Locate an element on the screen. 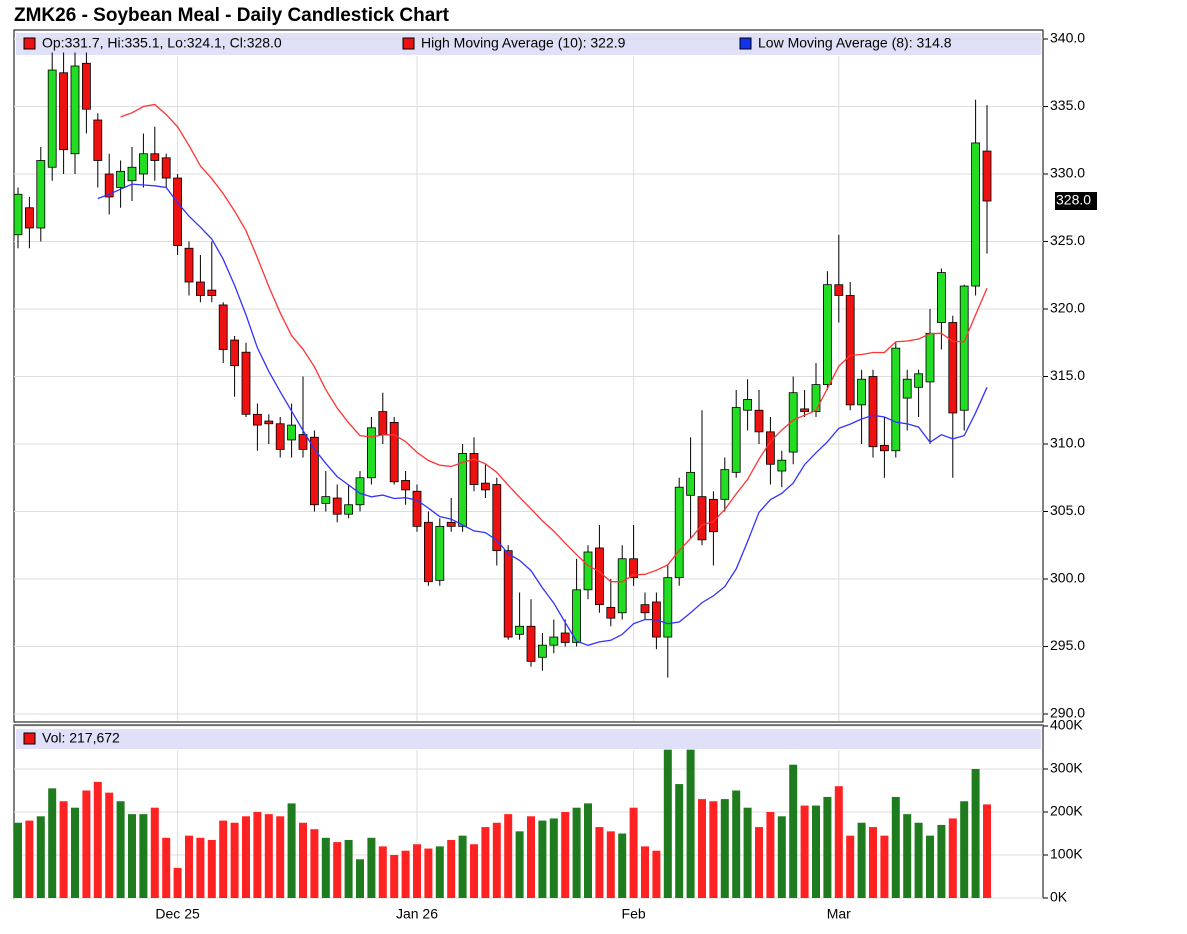  y-tick-label: 295.0 is located at coordinates (1067, 645).